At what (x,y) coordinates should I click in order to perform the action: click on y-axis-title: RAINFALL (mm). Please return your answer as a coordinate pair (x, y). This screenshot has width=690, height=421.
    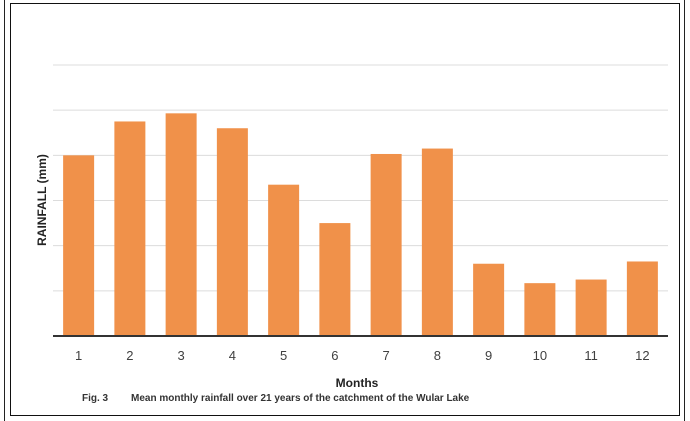
    Looking at the image, I should click on (42, 200).